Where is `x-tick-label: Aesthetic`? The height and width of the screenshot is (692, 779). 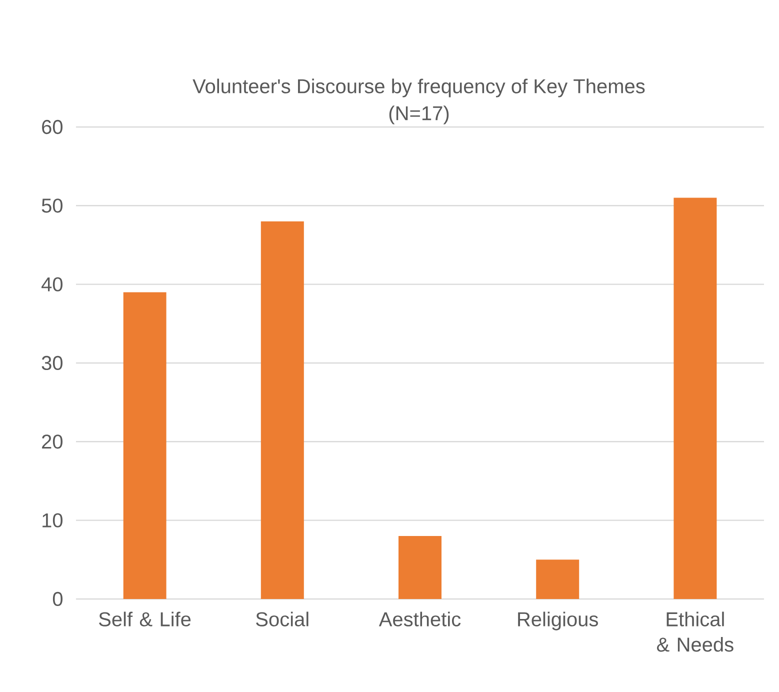
x-tick-label: Aesthetic is located at coordinates (419, 619).